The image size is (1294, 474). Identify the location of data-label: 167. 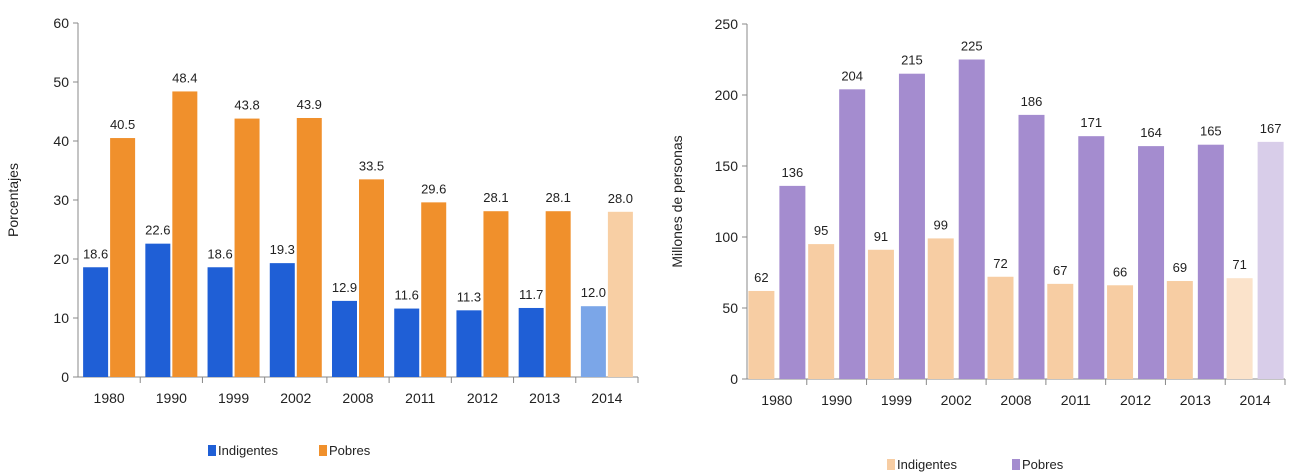
(1271, 128).